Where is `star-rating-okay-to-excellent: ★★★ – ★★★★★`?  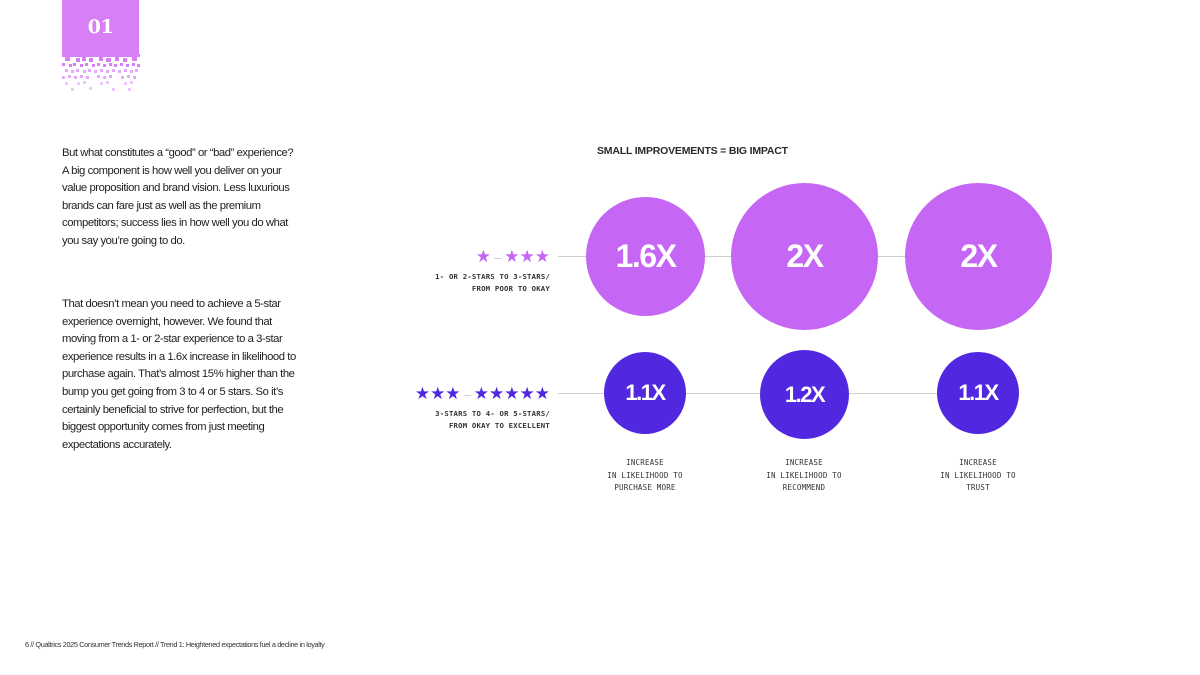
star-rating-okay-to-excellent: ★★★ – ★★★★★ is located at coordinates (482, 394).